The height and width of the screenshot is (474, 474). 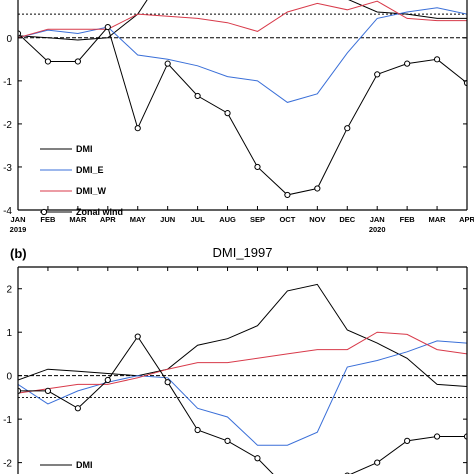 I want to click on x-tick-label-0: JAN, so click(x=17, y=219).